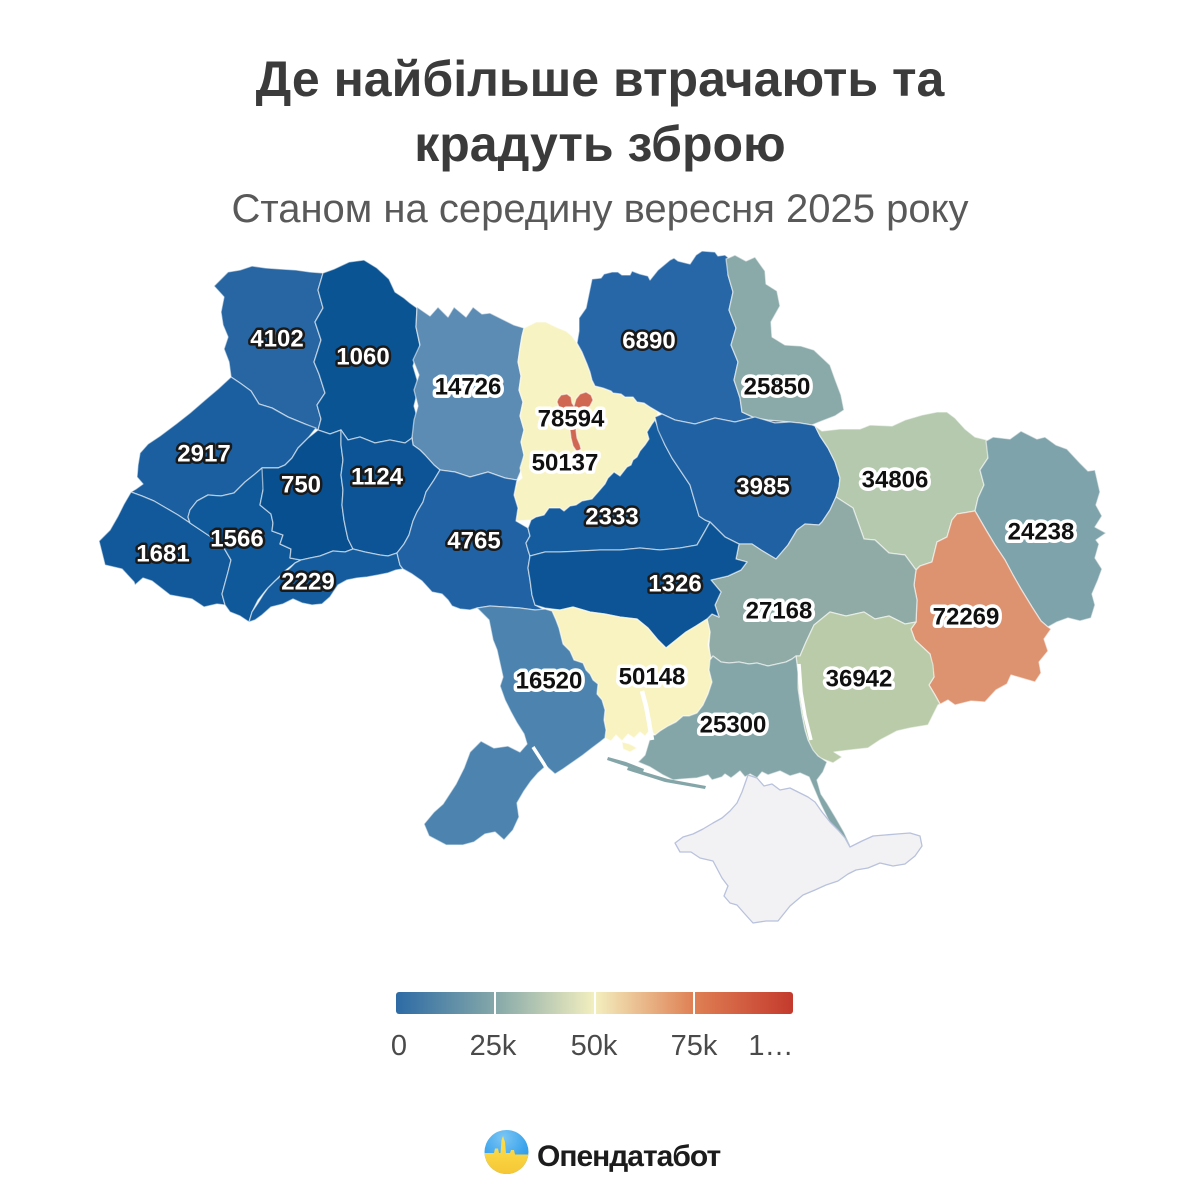 This screenshot has height=1200, width=1200. Describe the element at coordinates (377, 477) in the screenshot. I see `svg-text: 1124` at that location.